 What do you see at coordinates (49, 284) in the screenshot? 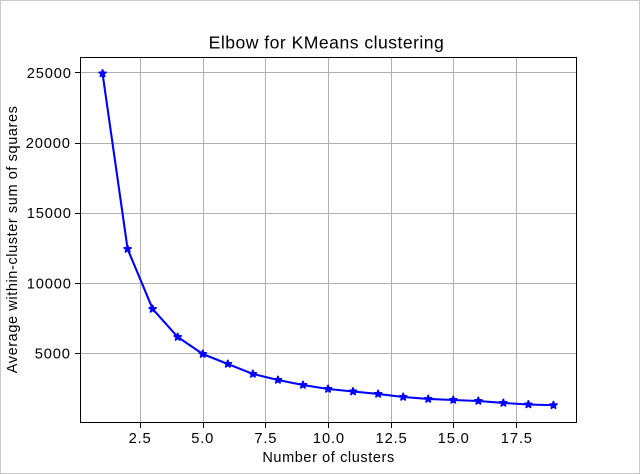
I see `svg-text: 10000` at bounding box center [49, 284].